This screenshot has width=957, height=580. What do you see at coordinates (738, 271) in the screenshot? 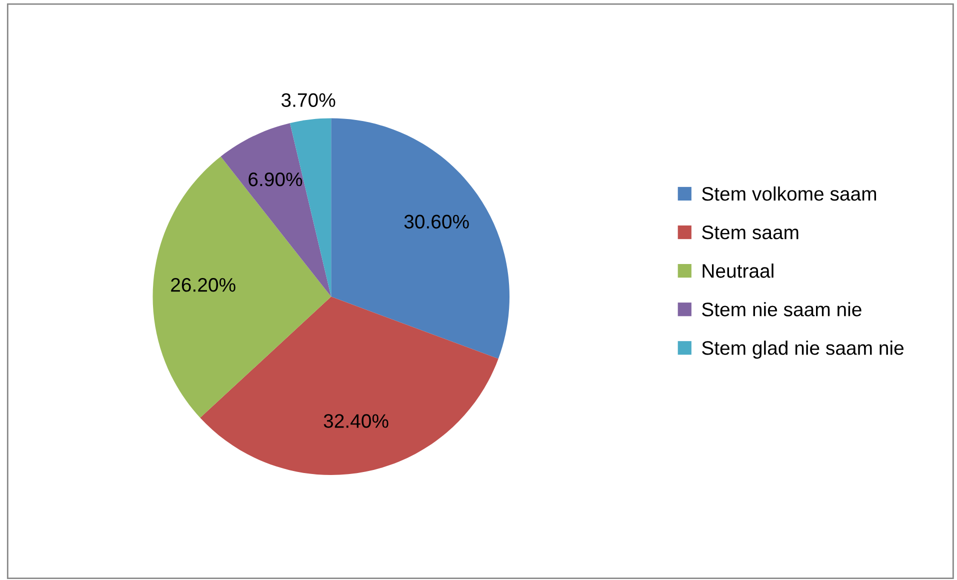
I see `legend-label: Neutraal` at bounding box center [738, 271].